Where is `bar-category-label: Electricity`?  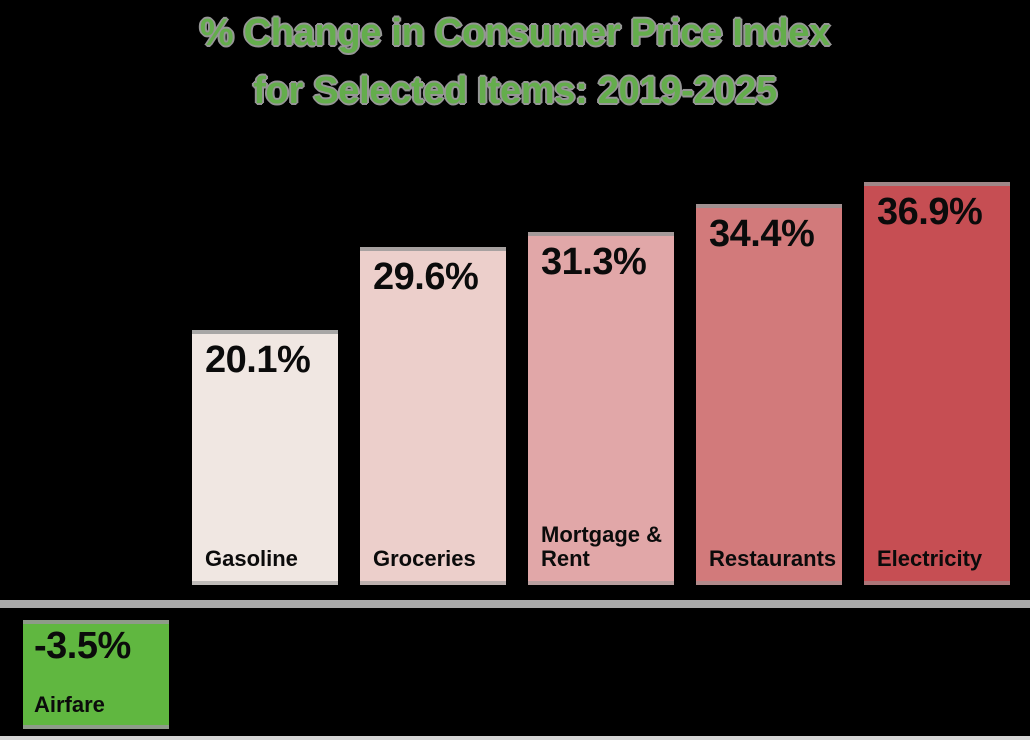 bar-category-label: Electricity is located at coordinates (930, 558).